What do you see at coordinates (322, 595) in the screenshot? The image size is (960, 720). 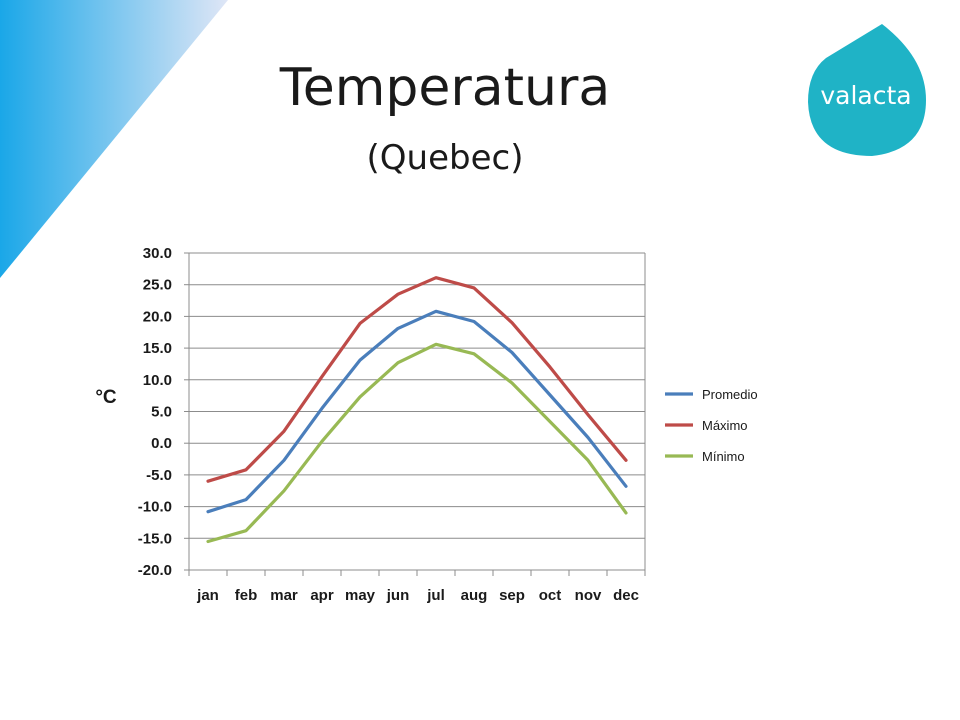 I see `x-tick-label-apr: apr` at bounding box center [322, 595].